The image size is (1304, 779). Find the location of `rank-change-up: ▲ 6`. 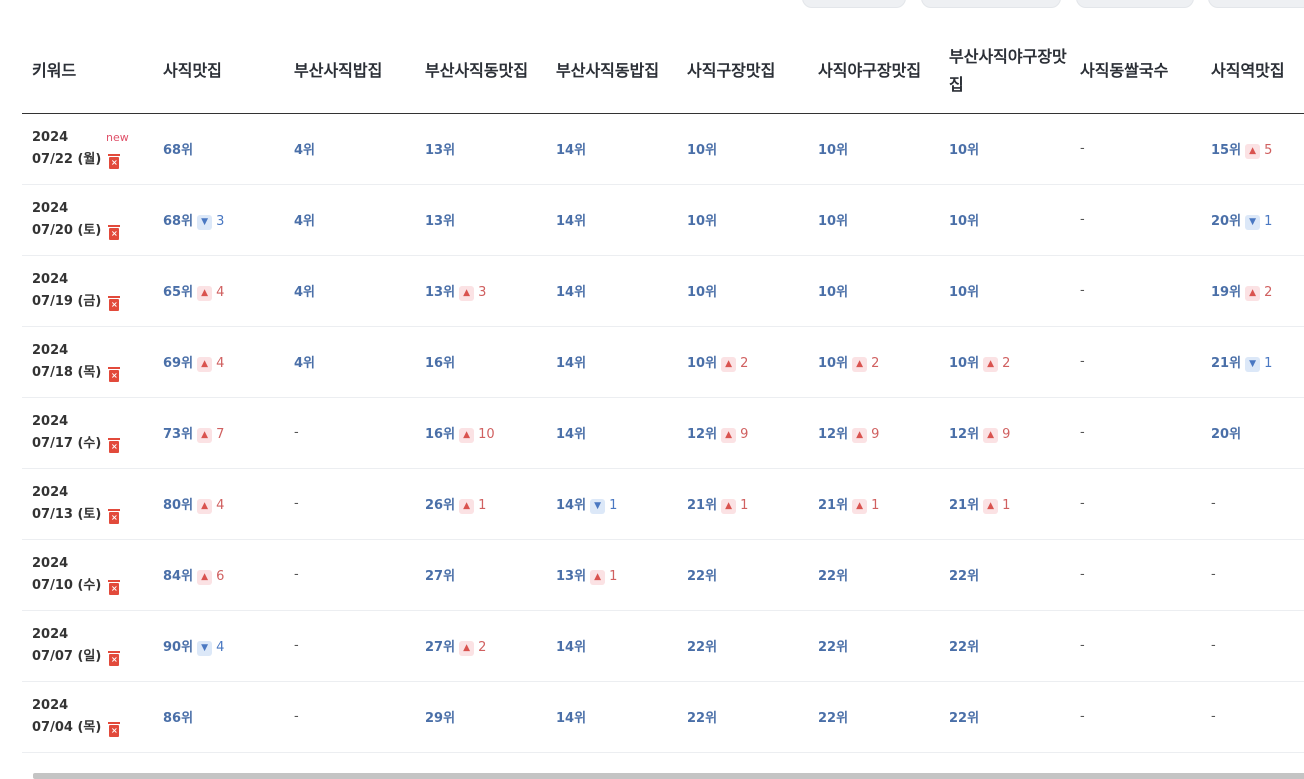

rank-change-up: ▲ 6 is located at coordinates (210, 577).